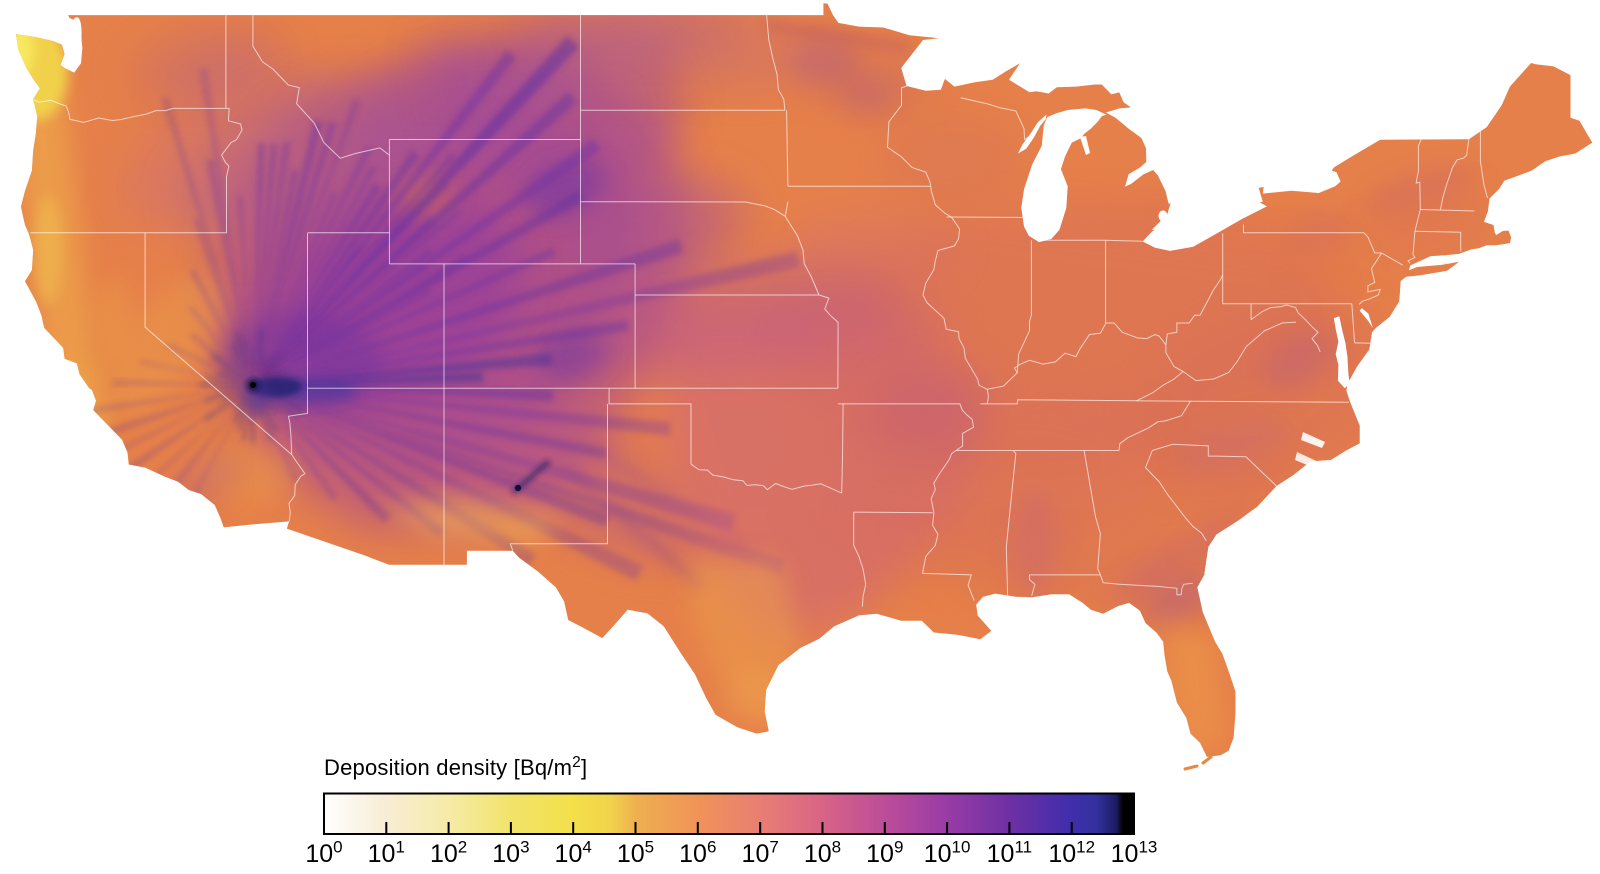  Describe the element at coordinates (386, 853) in the screenshot. I see `svg-text: 101` at that location.